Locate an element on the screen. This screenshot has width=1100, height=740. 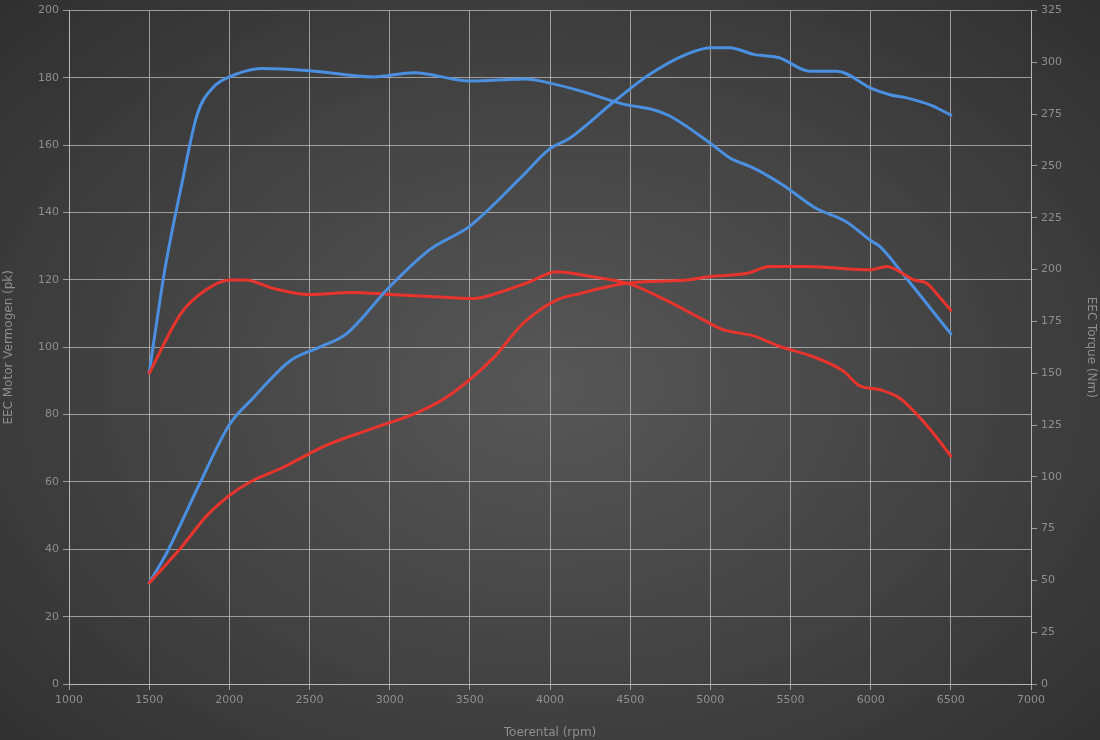
y2-tick-label: 275 is located at coordinates (1051, 114).